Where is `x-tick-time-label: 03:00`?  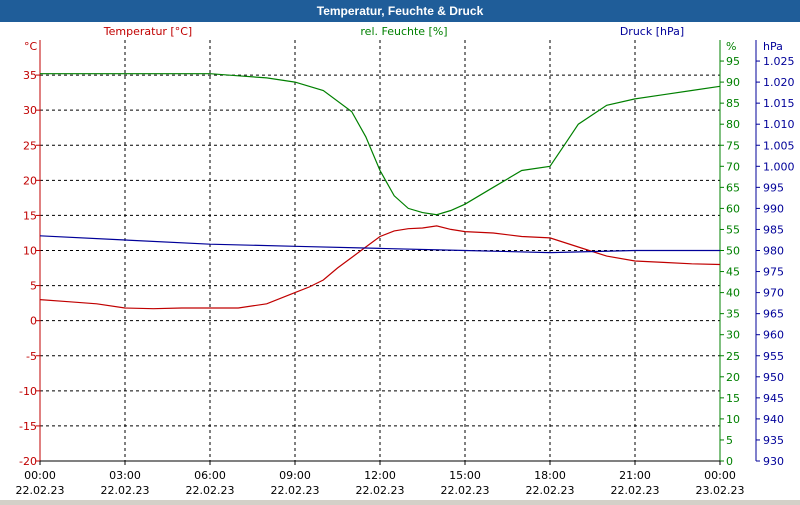
x-tick-time-label: 03:00 is located at coordinates (125, 475).